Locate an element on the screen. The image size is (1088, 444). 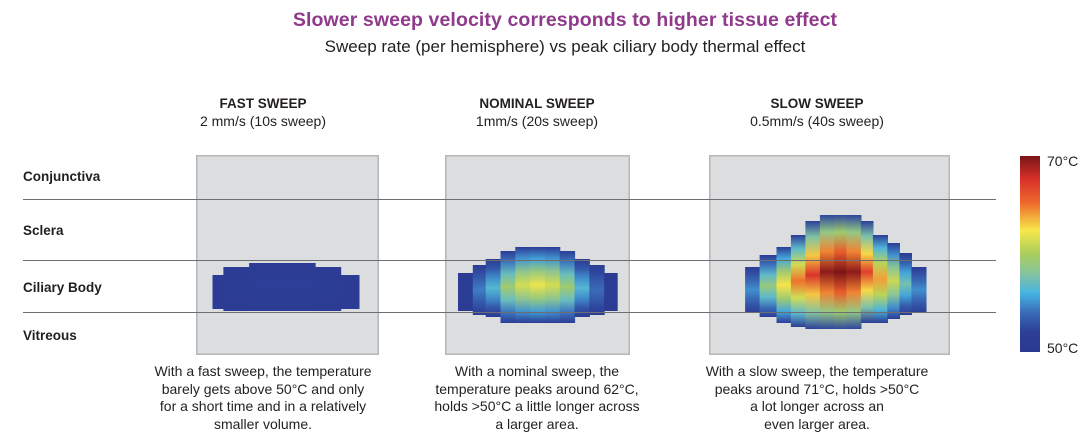
caption-line: smaller volume. is located at coordinates (263, 423).